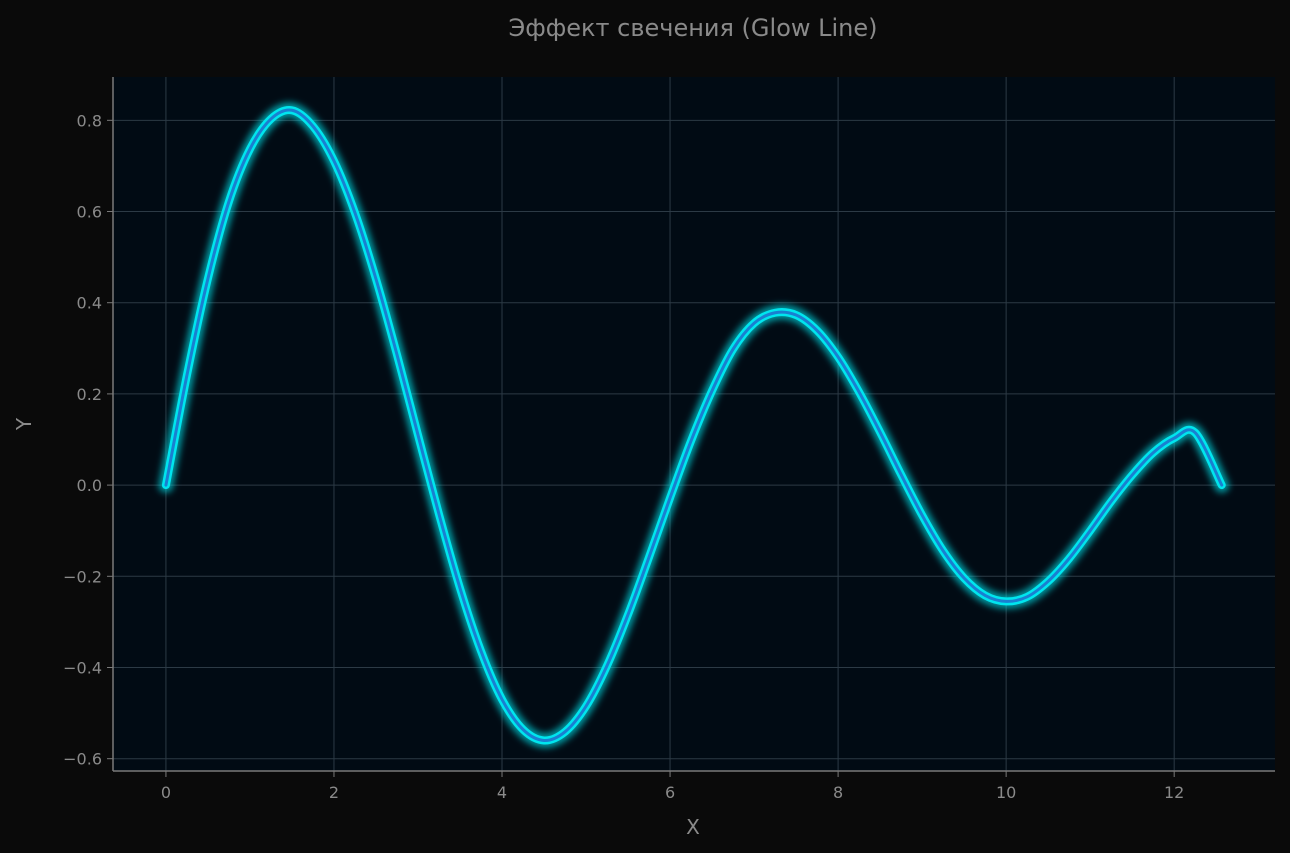  Describe the element at coordinates (502, 792) in the screenshot. I see `x-tick-label-2: 4` at that location.